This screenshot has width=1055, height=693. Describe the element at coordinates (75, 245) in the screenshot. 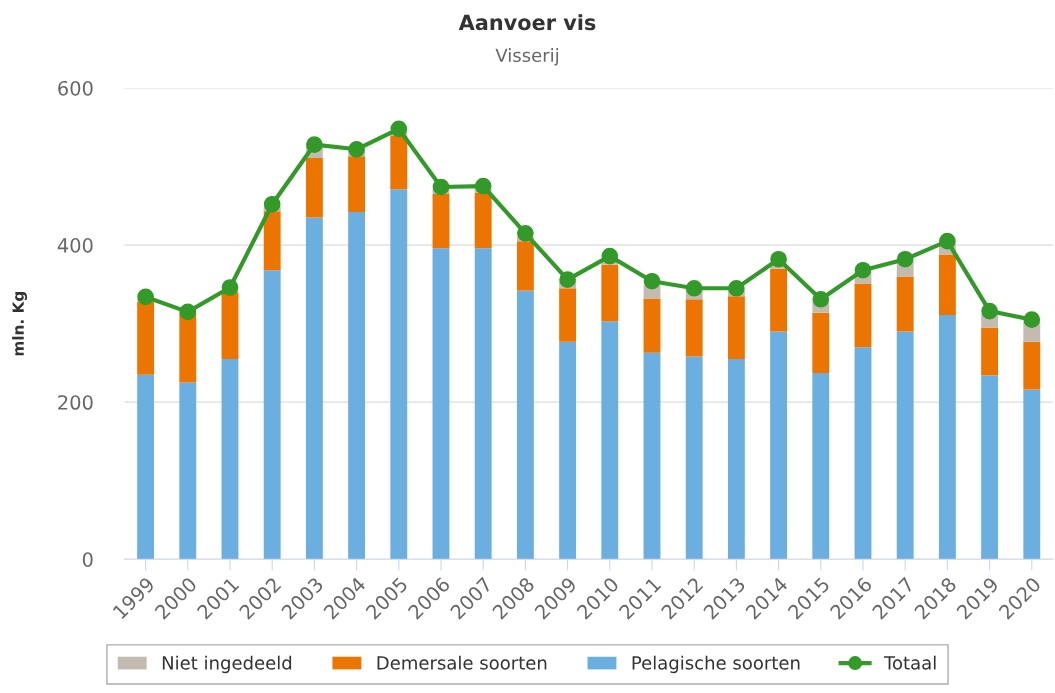

I see `y-tick-label: 400` at that location.